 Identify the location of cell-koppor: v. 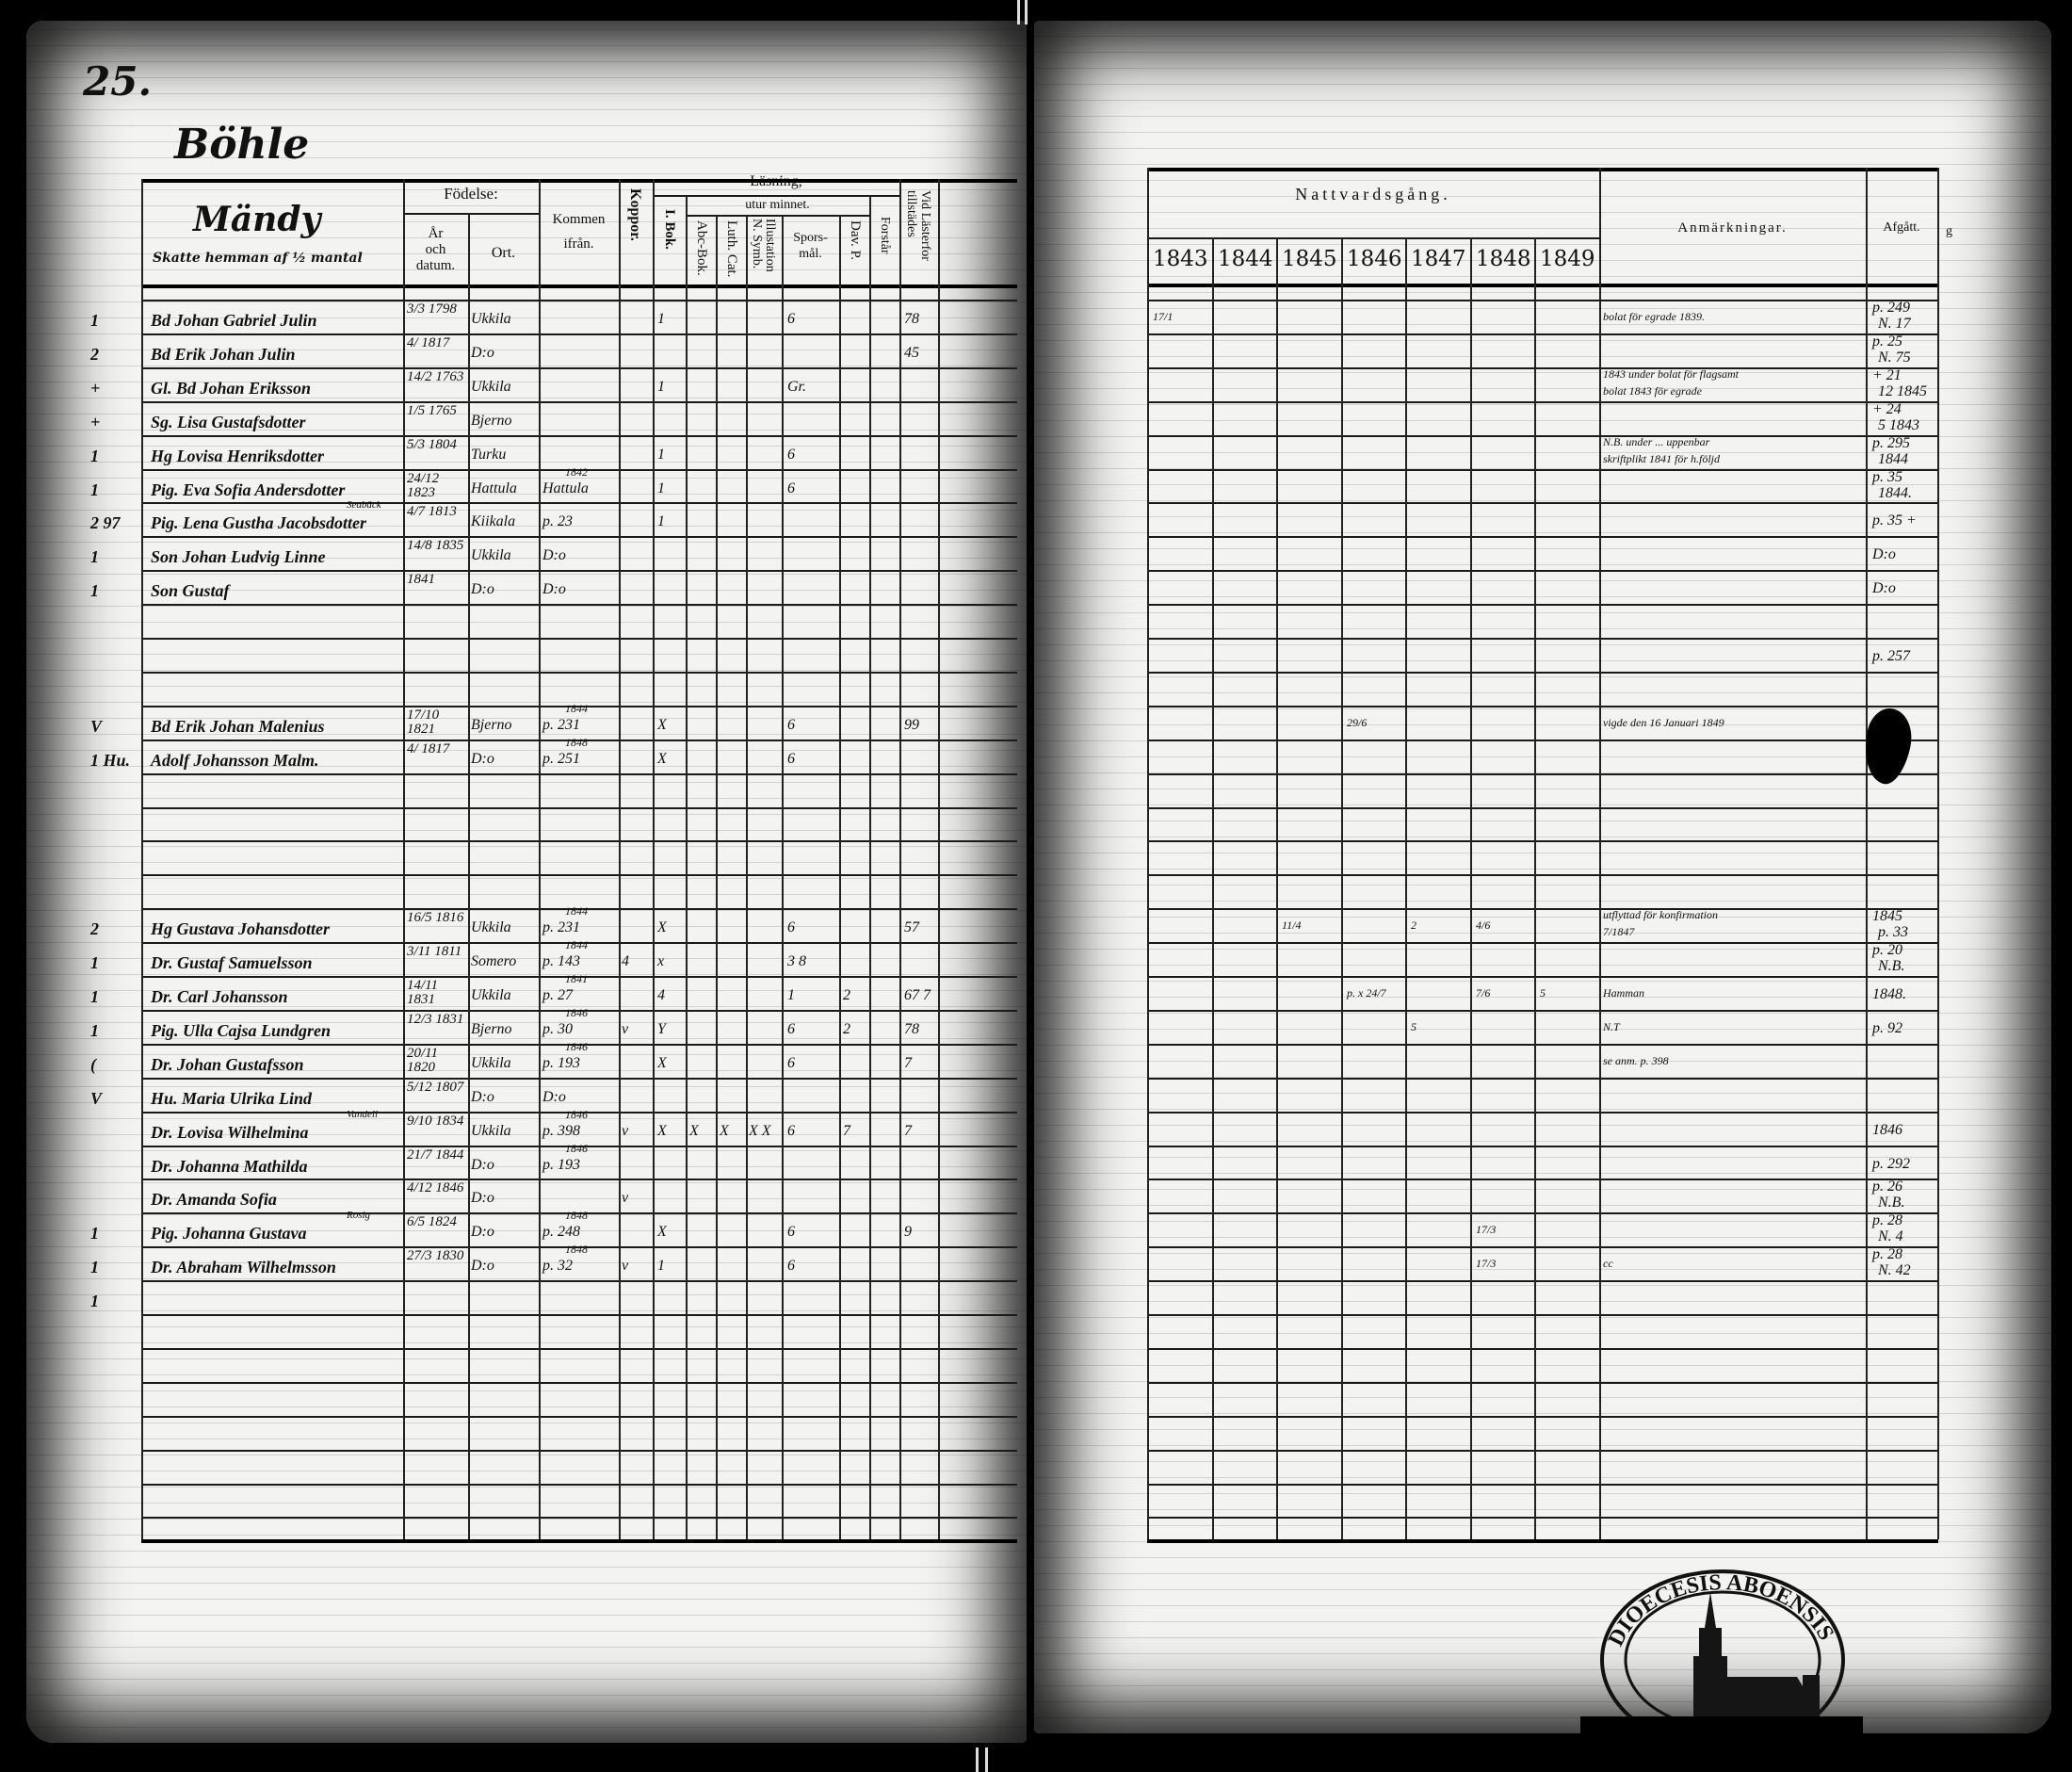
(626, 1028).